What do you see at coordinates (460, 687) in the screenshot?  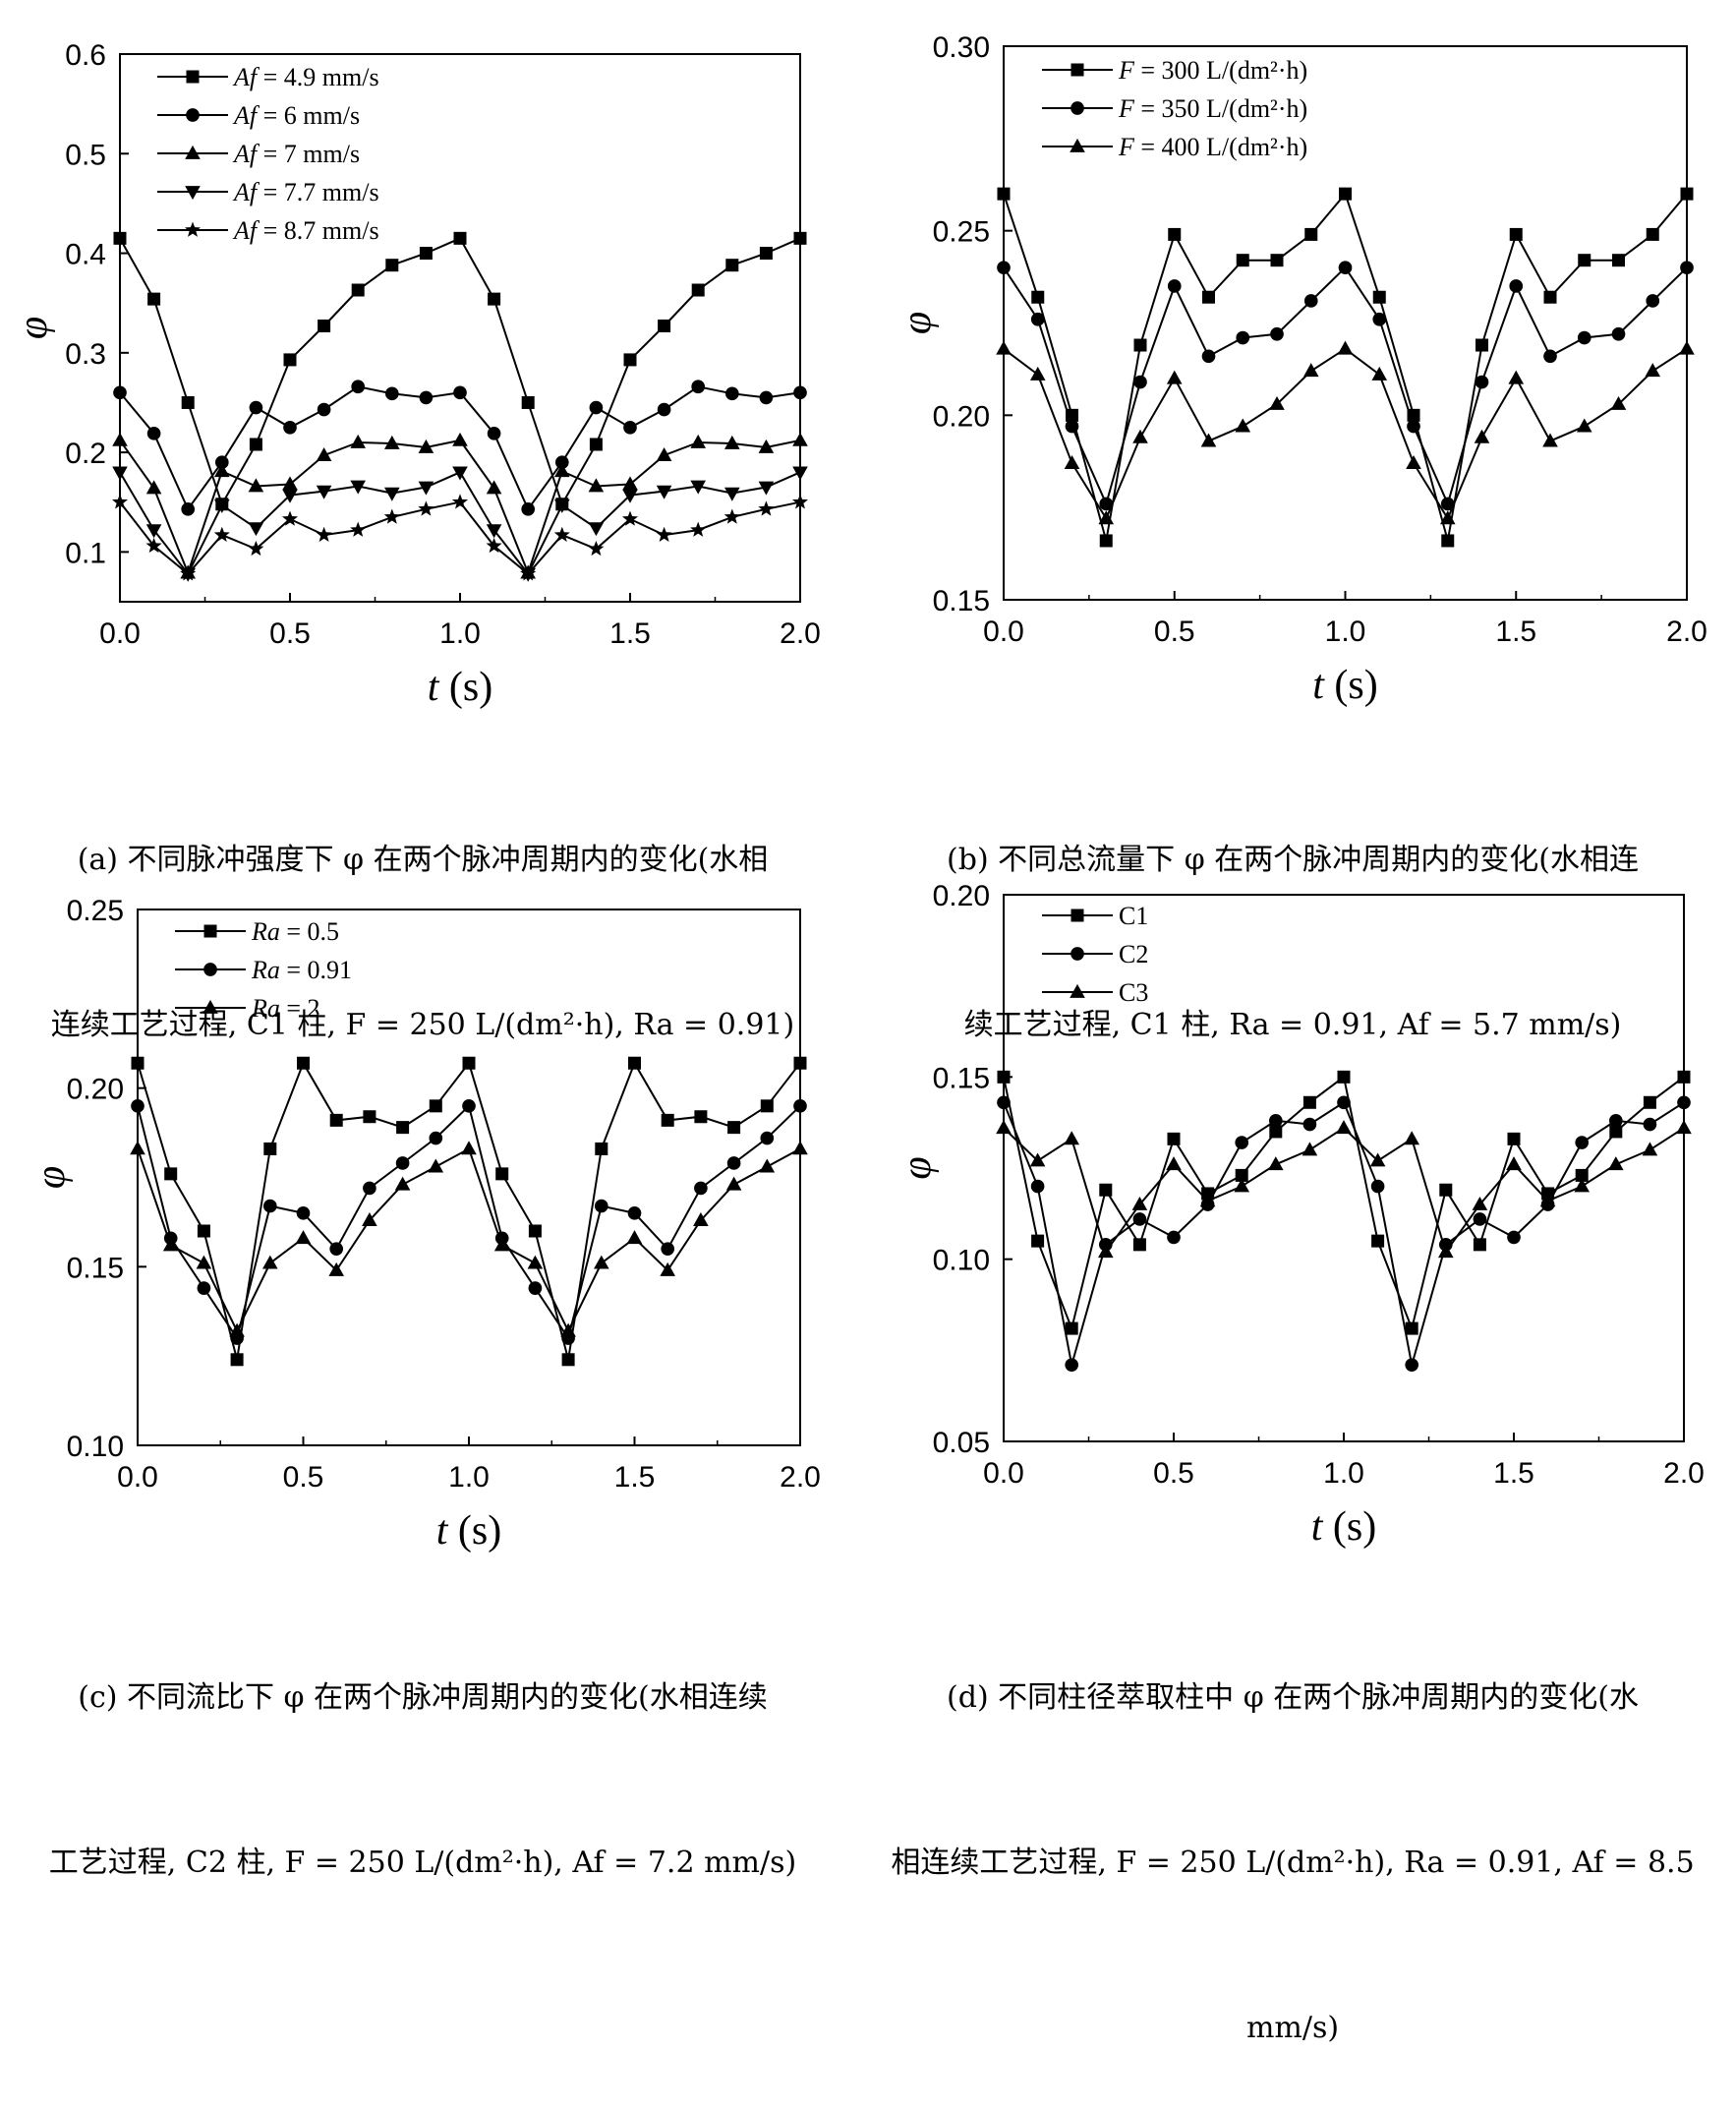 I see `x-axis-title-a: t (s)` at bounding box center [460, 687].